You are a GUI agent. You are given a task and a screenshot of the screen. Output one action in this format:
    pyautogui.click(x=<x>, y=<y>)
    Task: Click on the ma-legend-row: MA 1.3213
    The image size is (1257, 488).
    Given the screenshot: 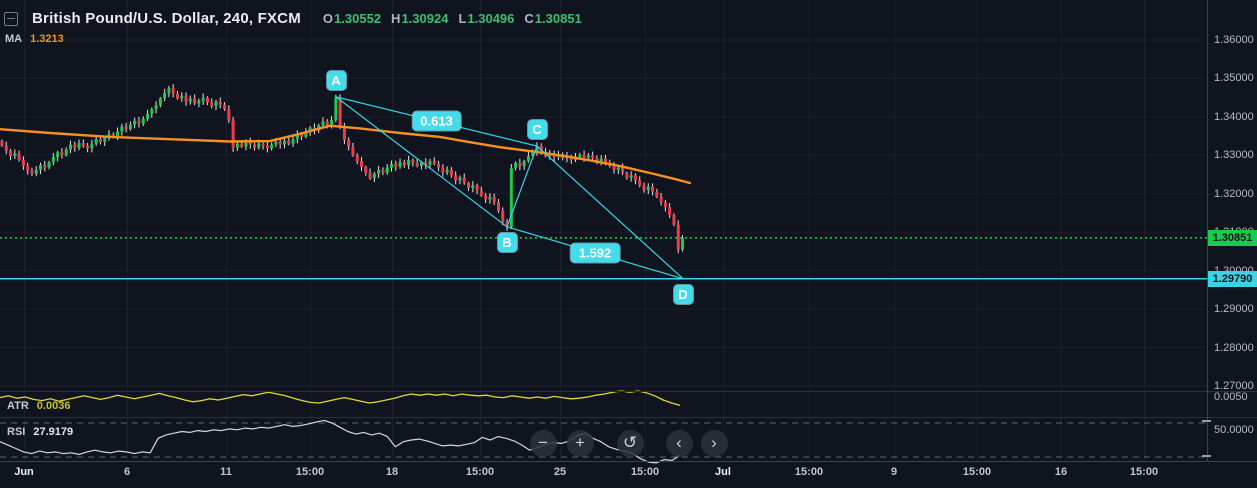 What is the action you would take?
    pyautogui.click(x=34, y=39)
    